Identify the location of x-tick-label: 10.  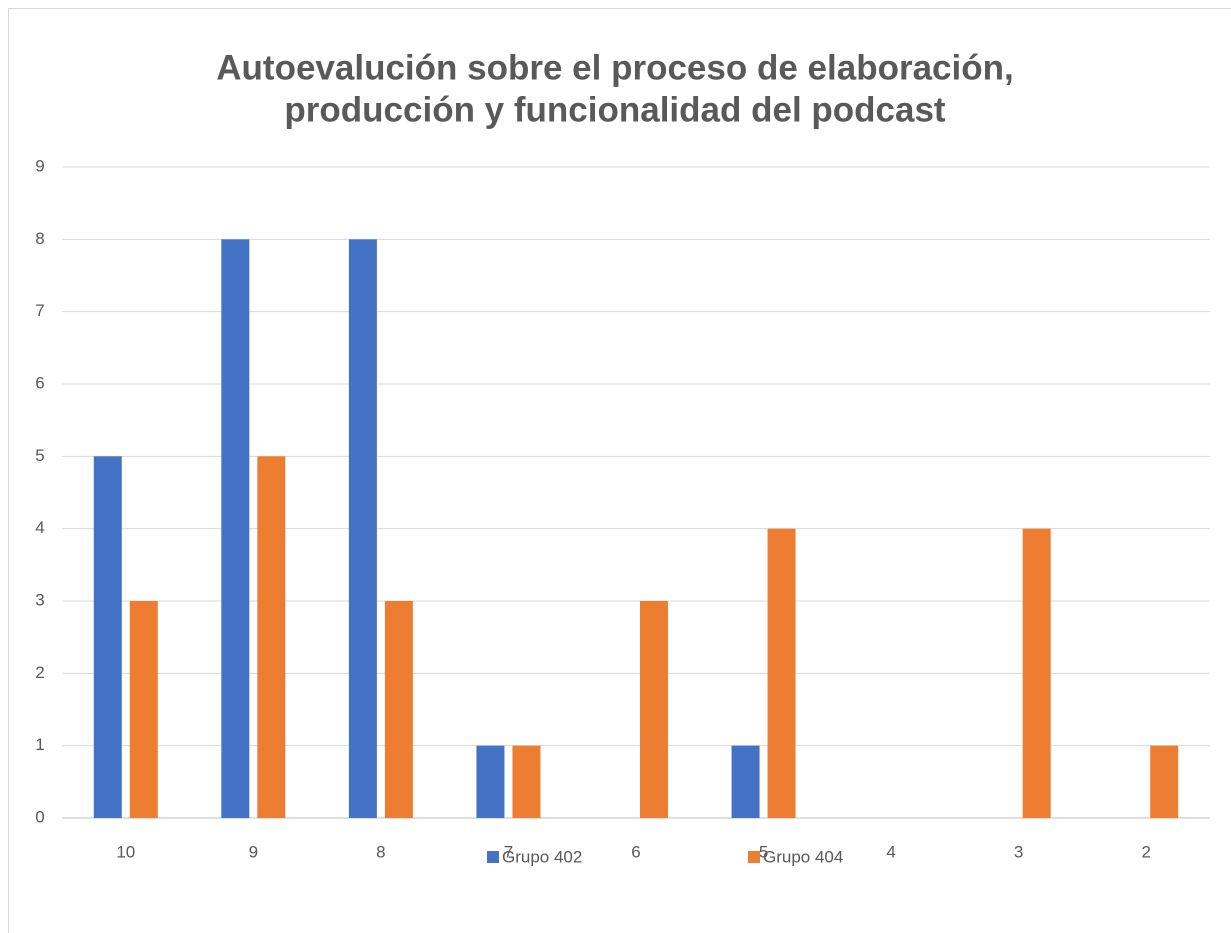
(125, 851).